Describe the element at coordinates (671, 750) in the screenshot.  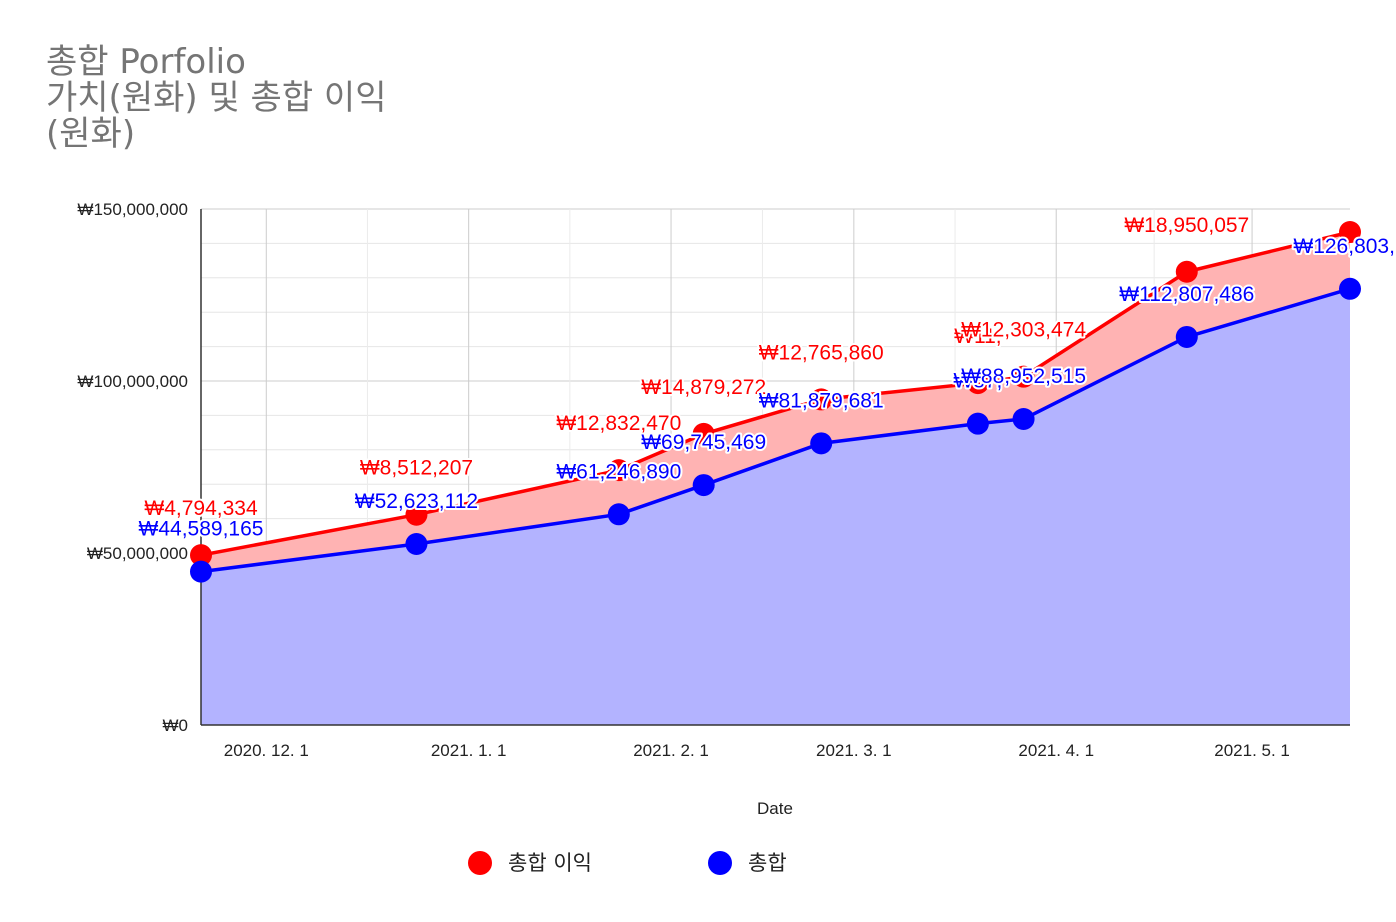
I see `x-tick-label: 2021. 2. 1` at that location.